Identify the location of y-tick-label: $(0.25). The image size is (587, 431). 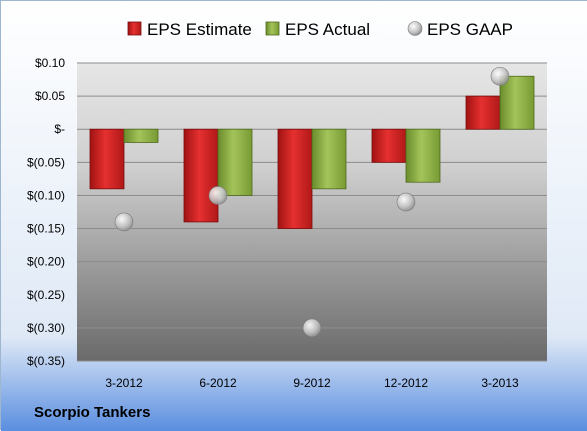
(46, 295).